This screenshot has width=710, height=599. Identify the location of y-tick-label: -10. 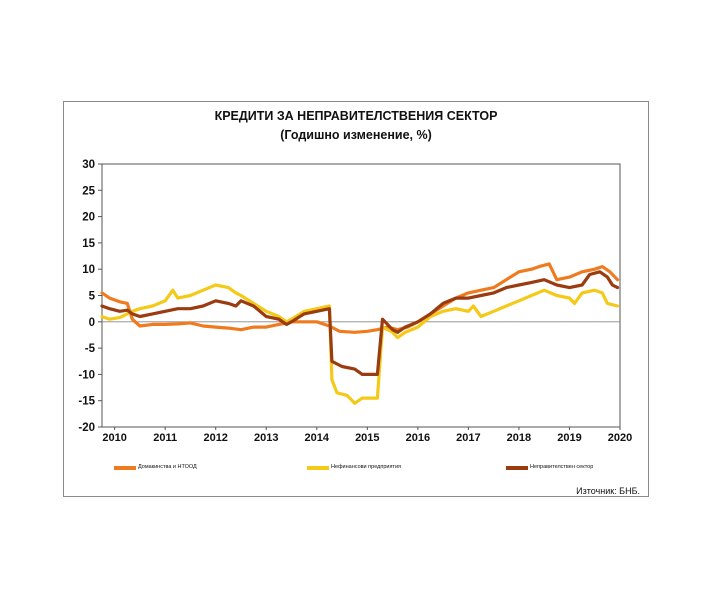
(86, 375).